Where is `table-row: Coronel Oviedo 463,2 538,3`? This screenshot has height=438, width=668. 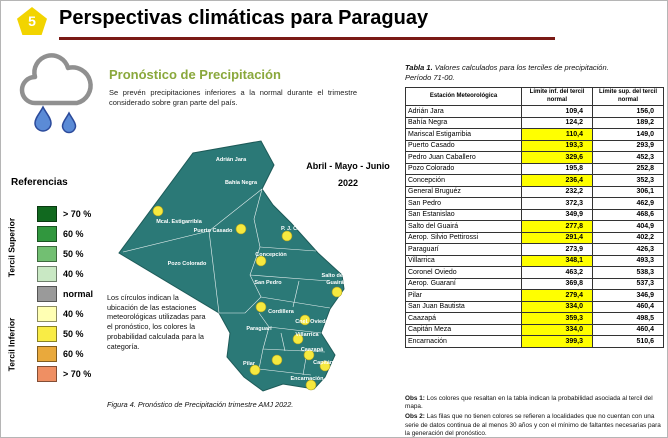 table-row: Coronel Oviedo 463,2 538,3 is located at coordinates (534, 272).